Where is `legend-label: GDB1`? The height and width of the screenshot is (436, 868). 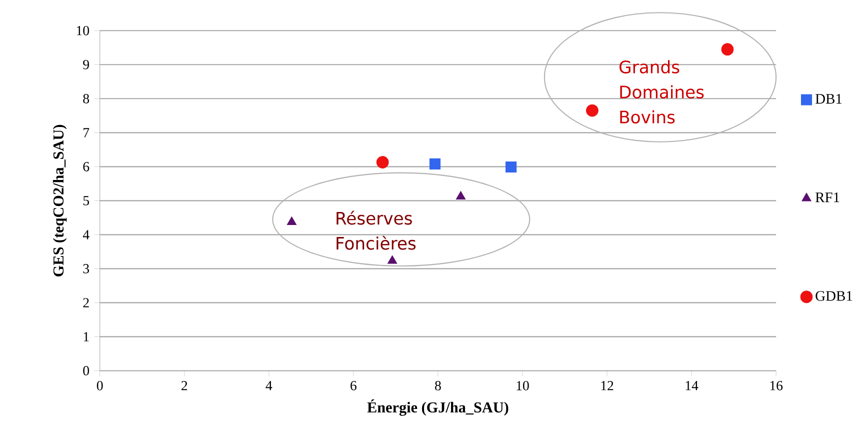
legend-label: GDB1 is located at coordinates (834, 296).